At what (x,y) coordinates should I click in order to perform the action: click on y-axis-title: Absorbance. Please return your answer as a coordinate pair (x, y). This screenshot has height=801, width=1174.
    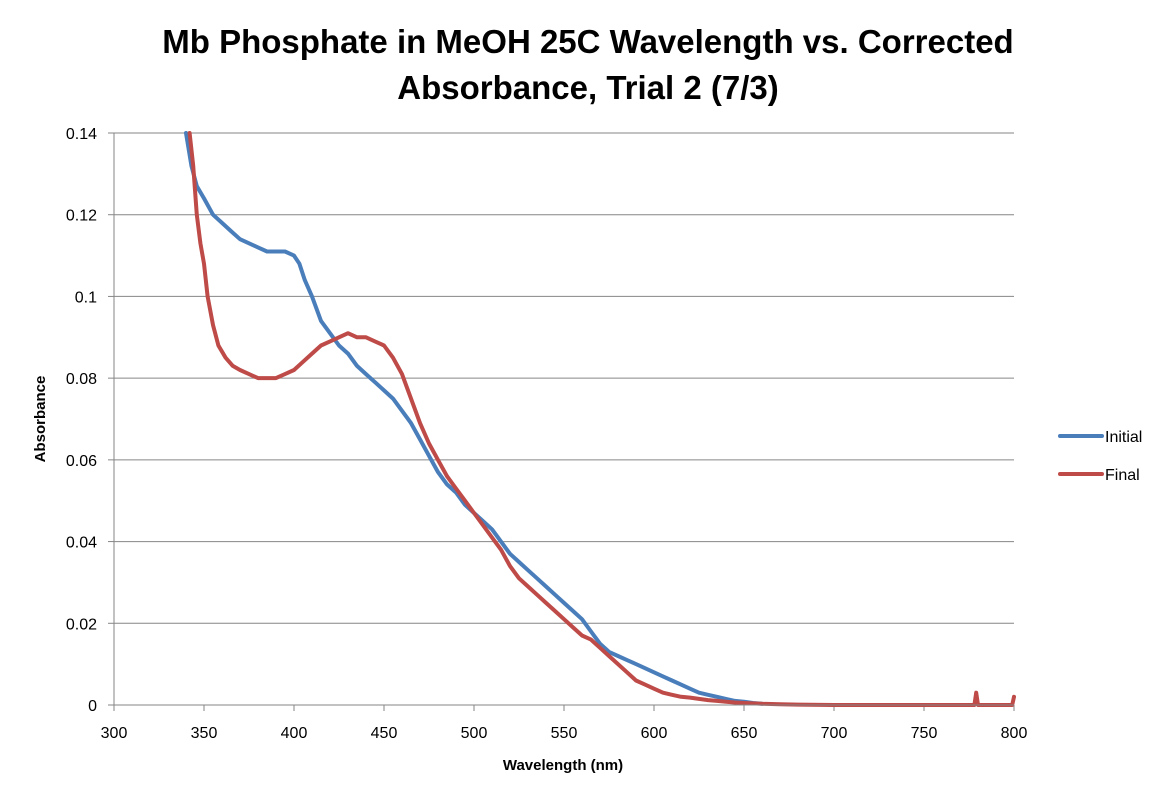
    Looking at the image, I should click on (40, 419).